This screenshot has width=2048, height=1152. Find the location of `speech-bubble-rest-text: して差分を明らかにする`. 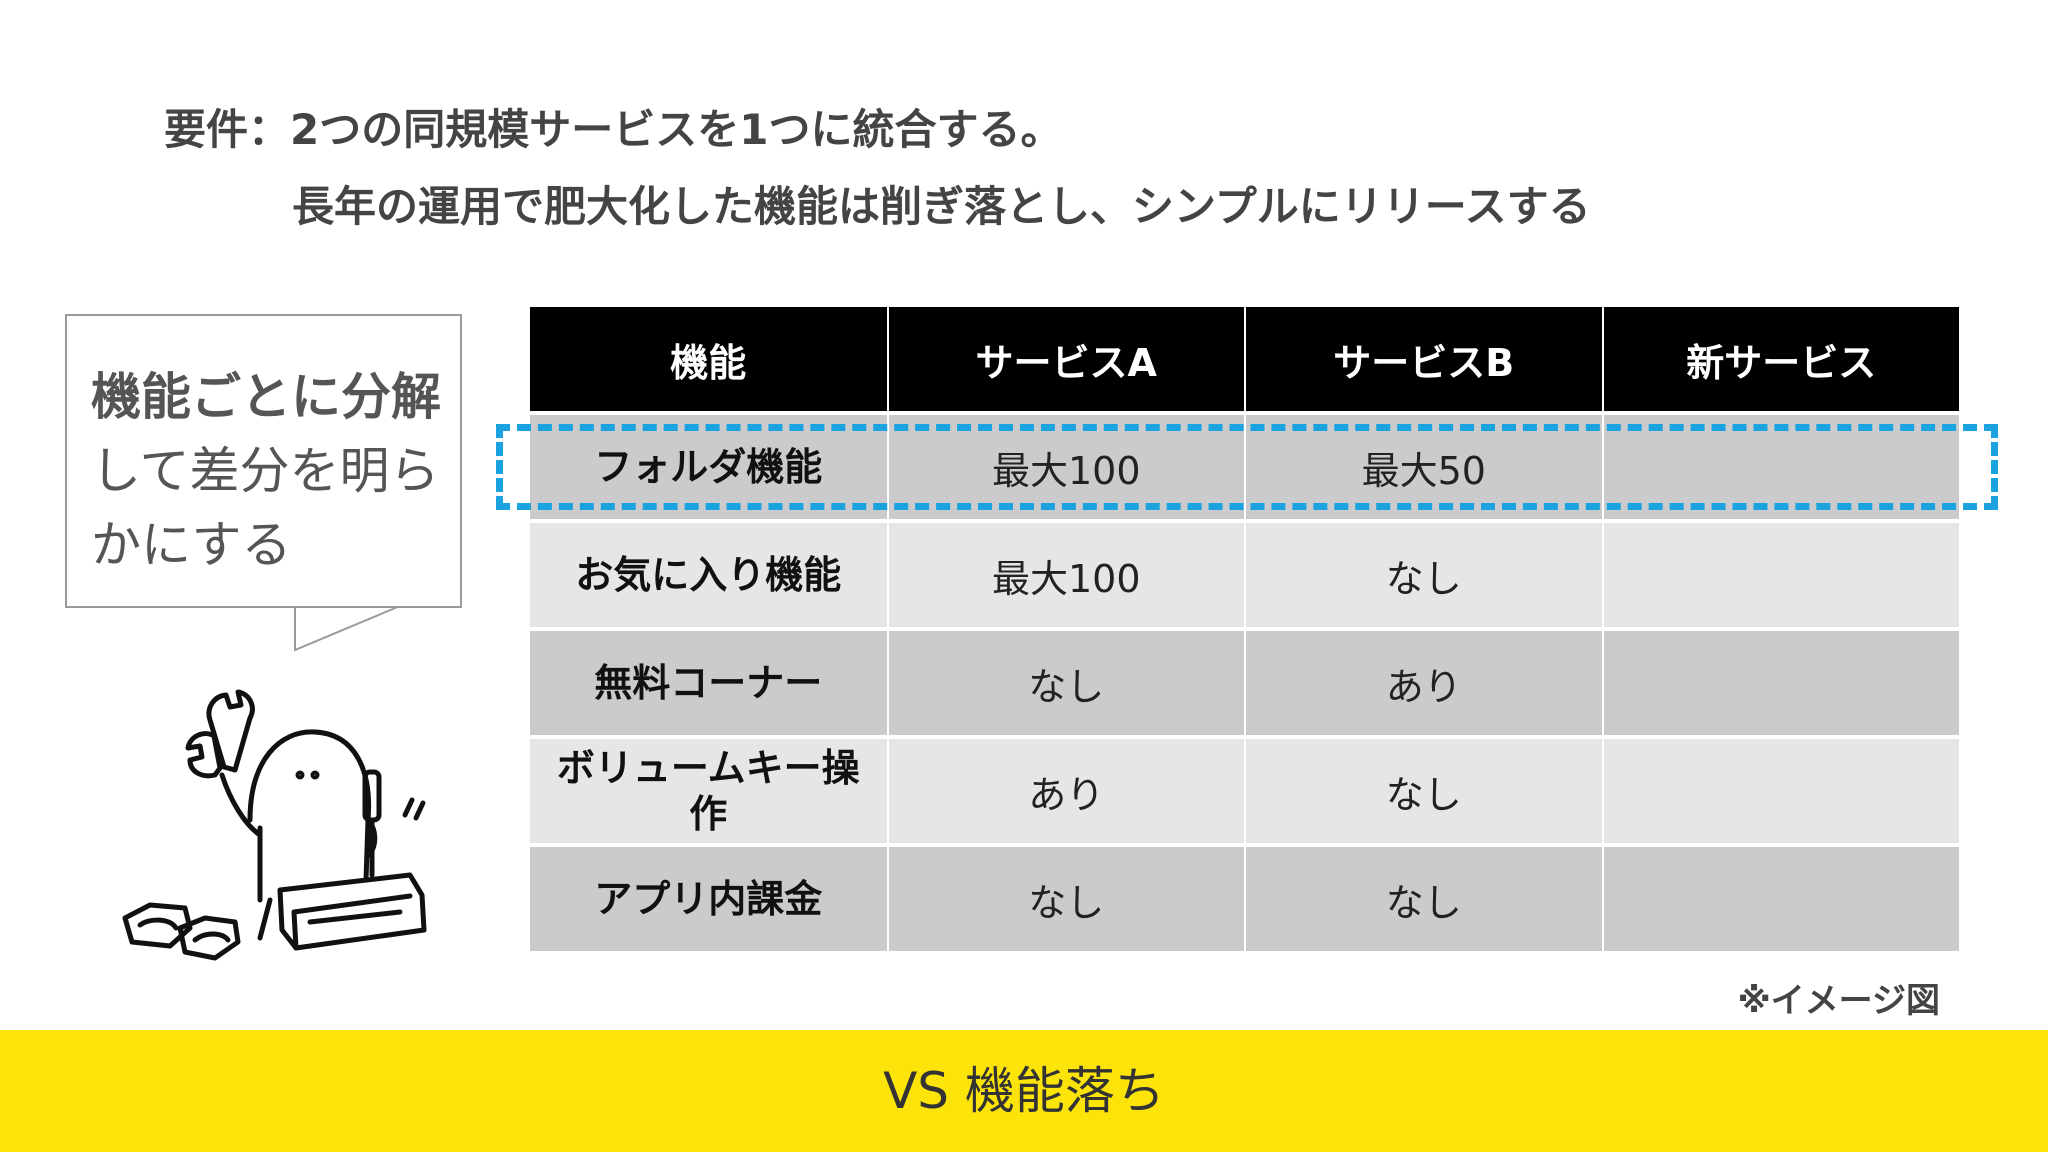

speech-bubble-rest-text: して差分を明らかにする is located at coordinates (265, 508).